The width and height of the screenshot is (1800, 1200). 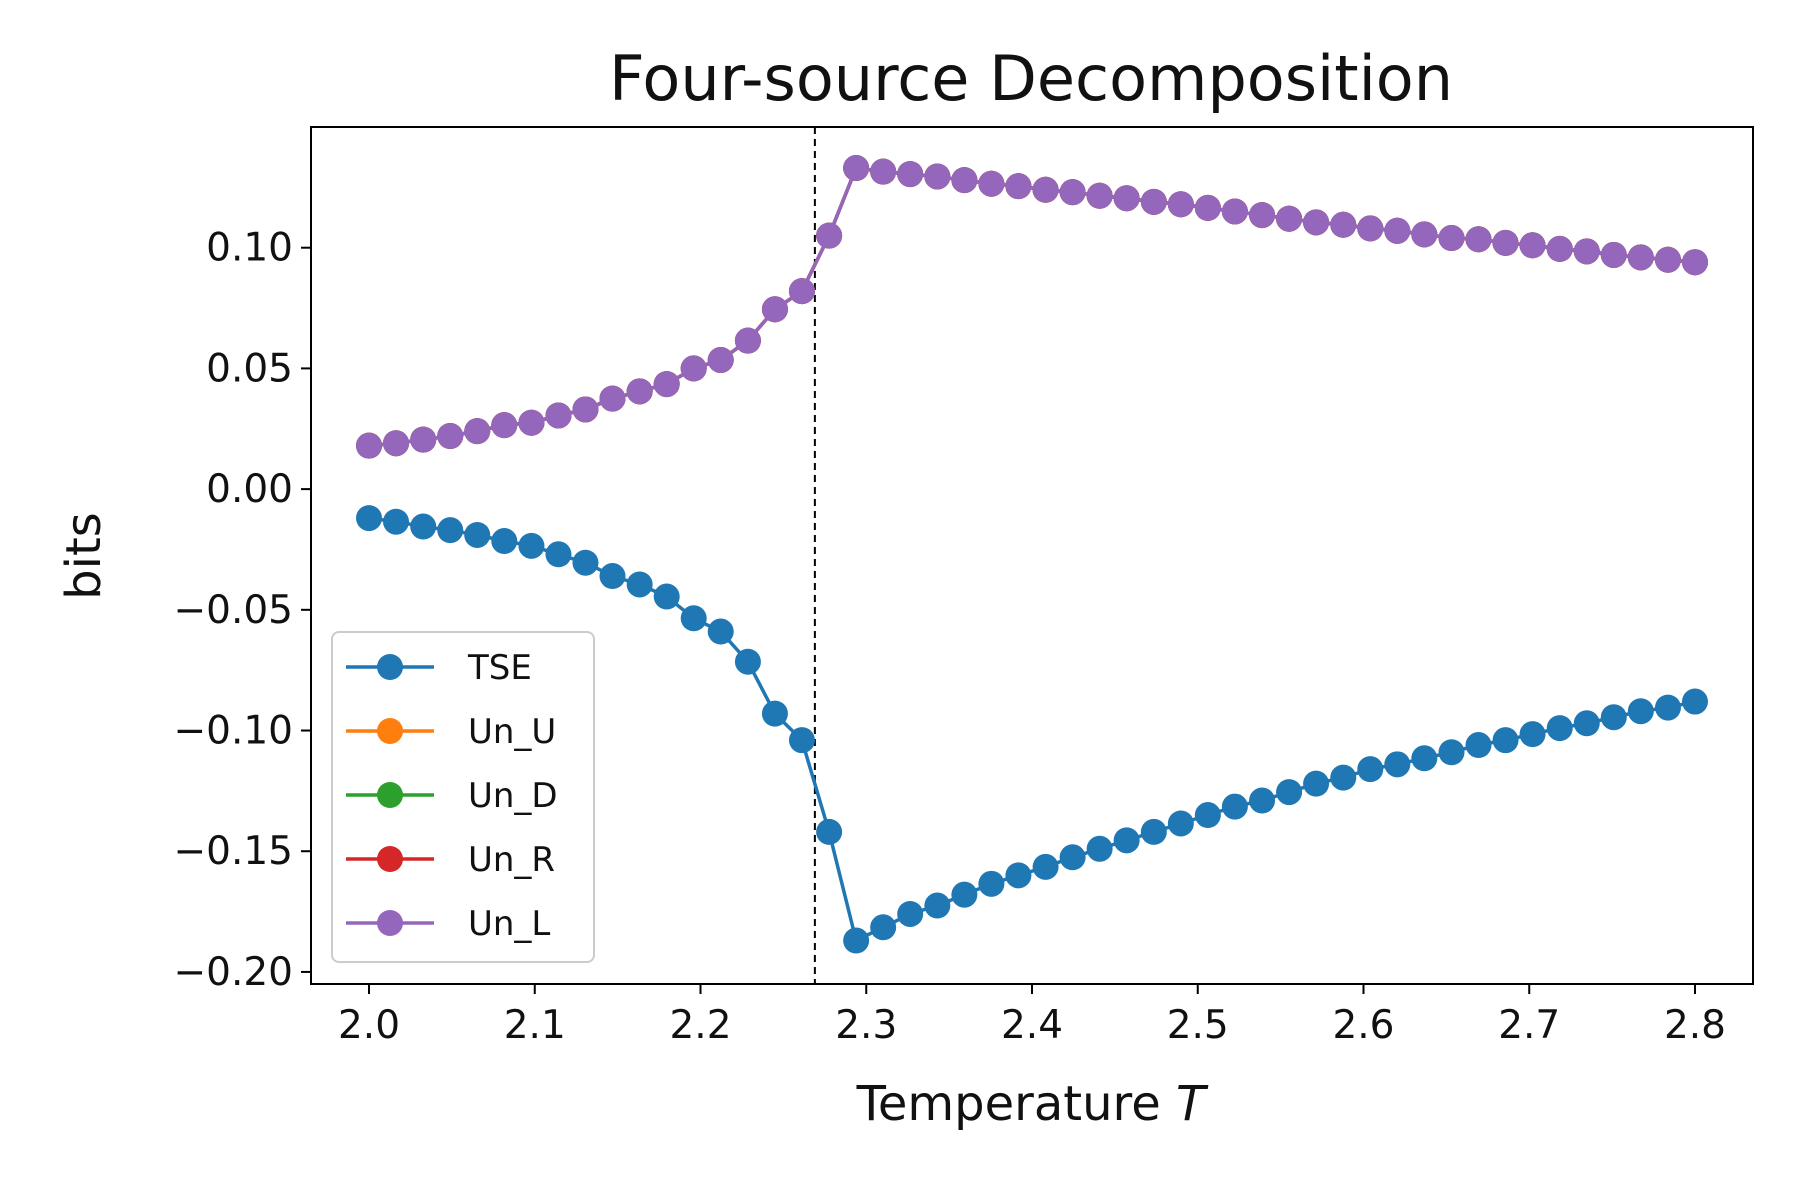 I want to click on x-tick-label: 2.8, so click(x=1695, y=1025).